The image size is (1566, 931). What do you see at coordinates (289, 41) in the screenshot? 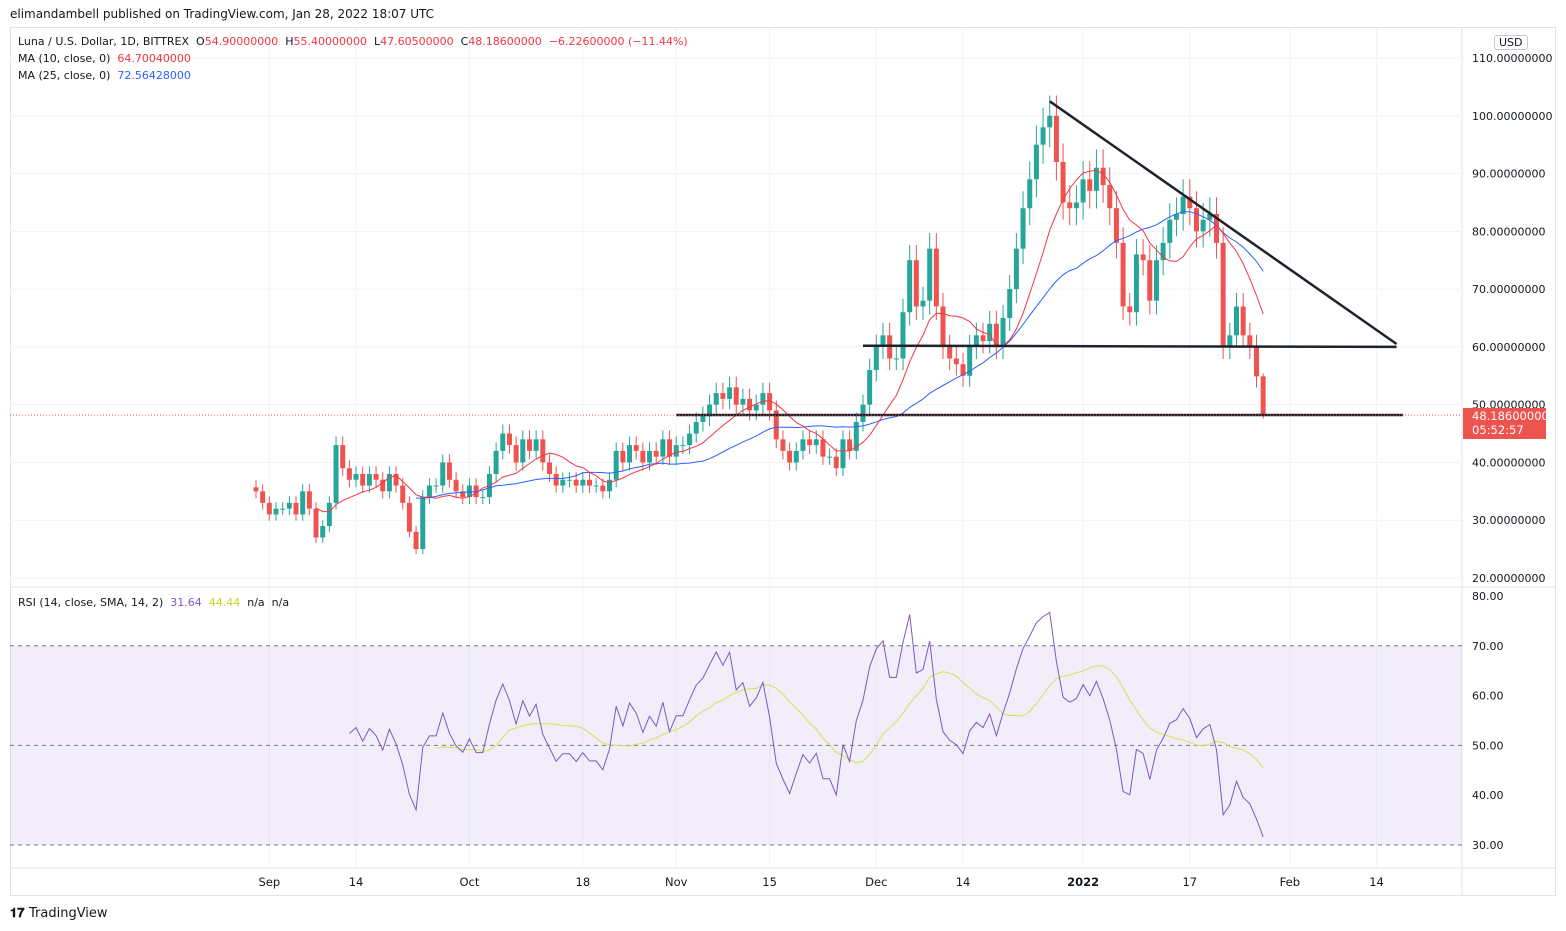
I see `high-label: H` at bounding box center [289, 41].